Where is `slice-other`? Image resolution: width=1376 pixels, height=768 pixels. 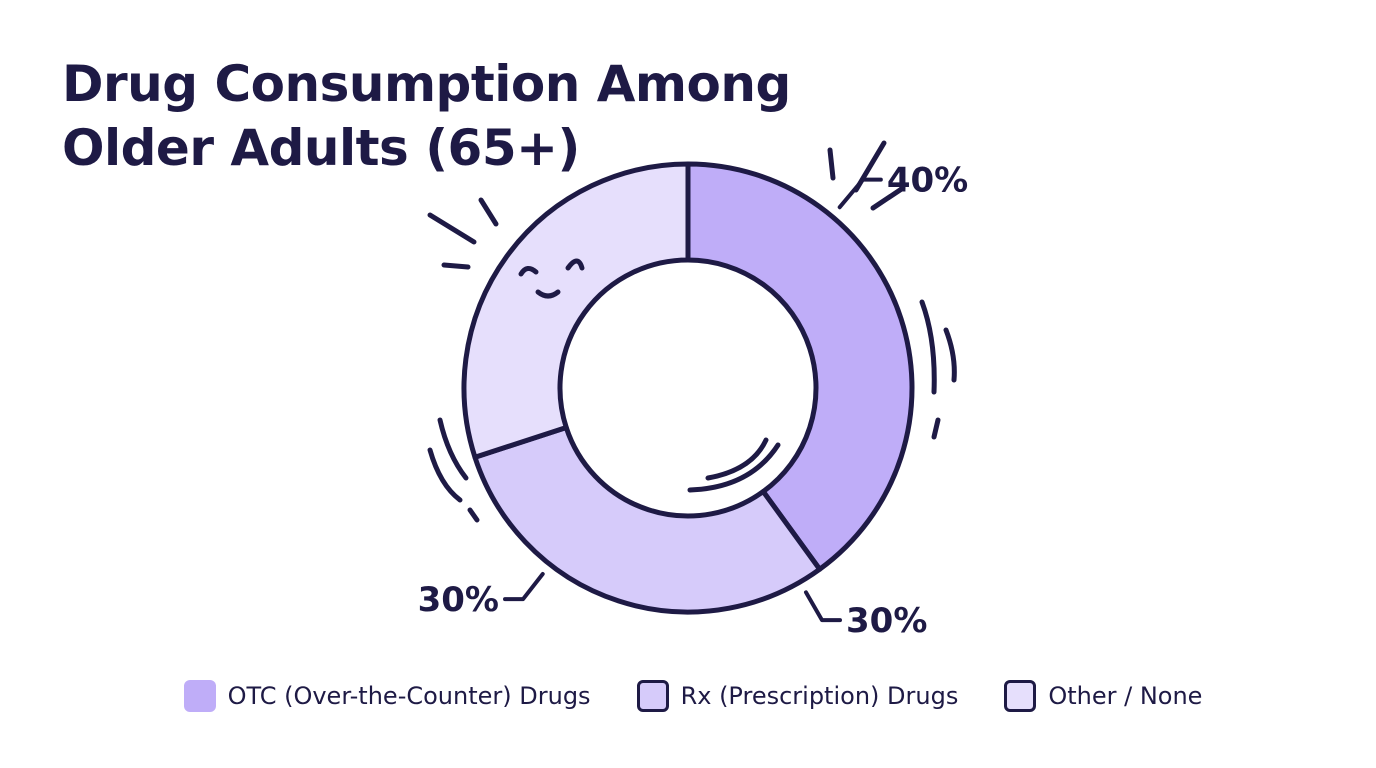
slice-other is located at coordinates (576, 310).